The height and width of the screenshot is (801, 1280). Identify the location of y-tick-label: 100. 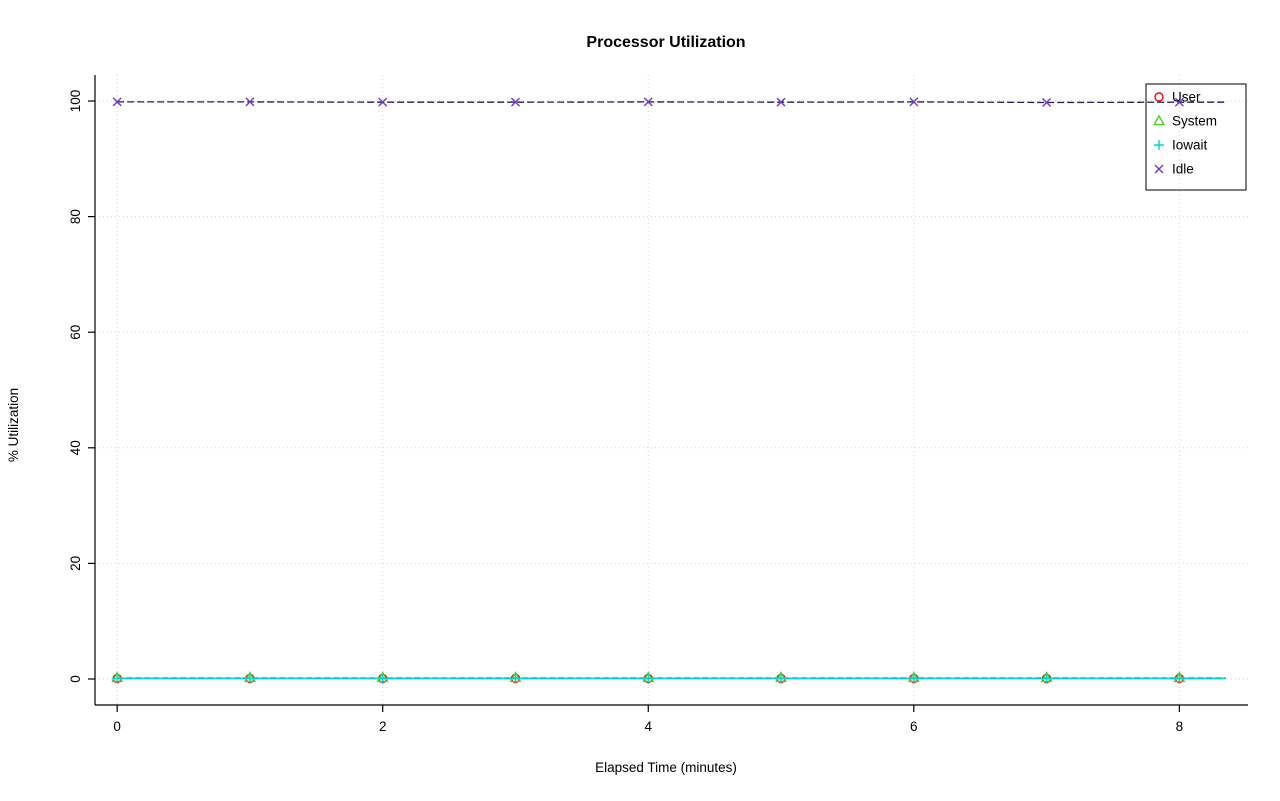
(75, 101).